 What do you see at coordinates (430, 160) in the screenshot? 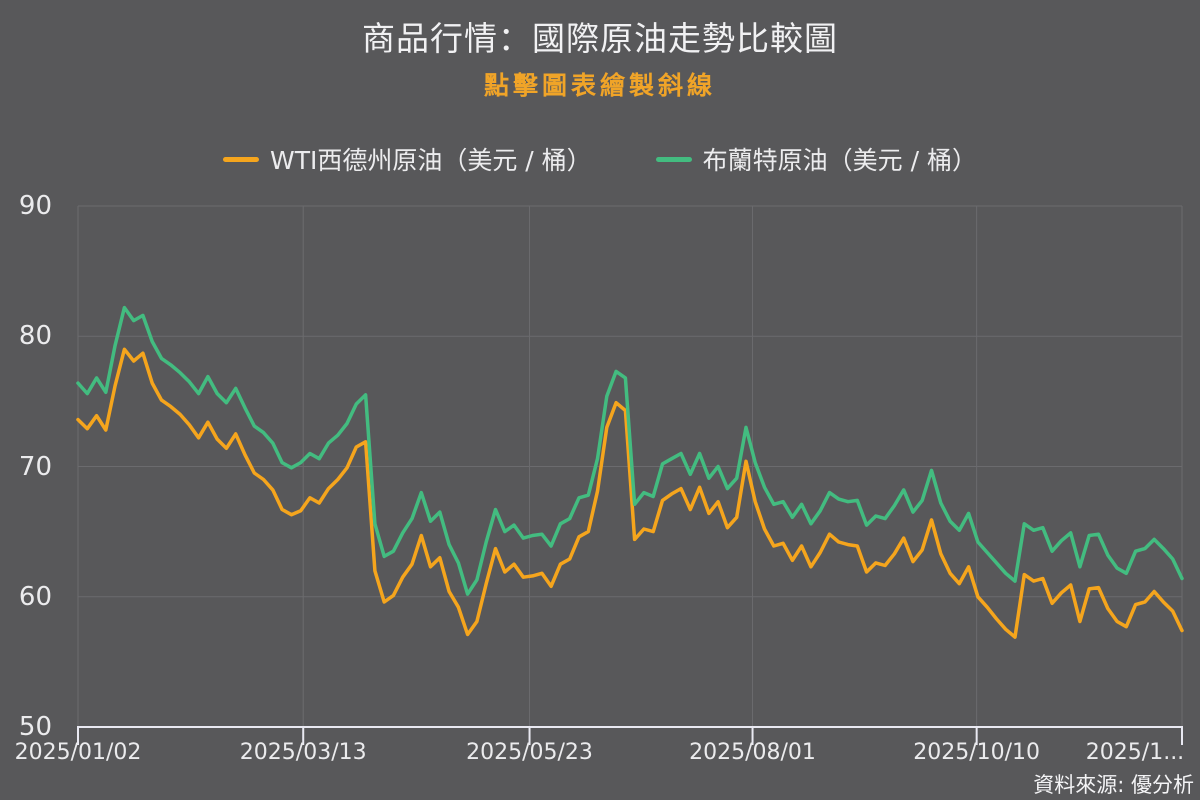
I see `legend-label-wti: WTI西德州原油（美元 / 桶）` at bounding box center [430, 160].